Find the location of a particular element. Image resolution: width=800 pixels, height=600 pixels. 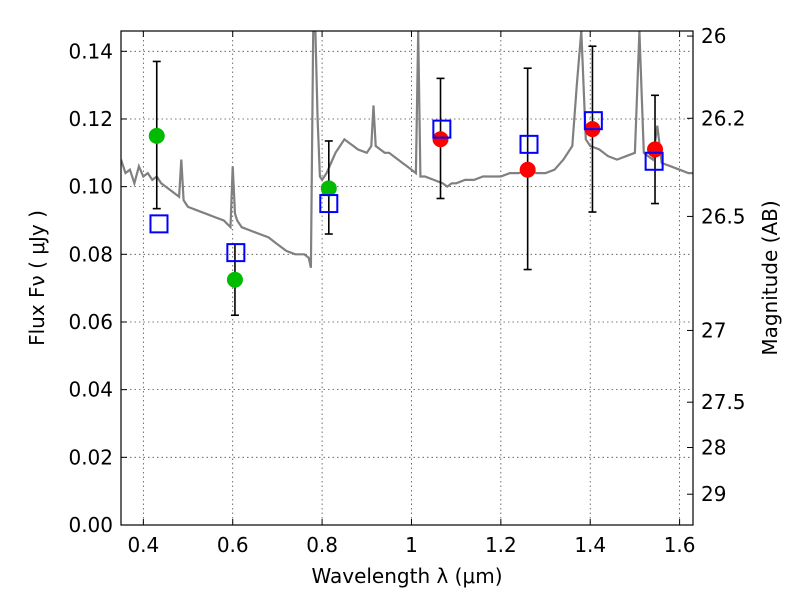

y2-tick-label: 28 is located at coordinates (713, 448).